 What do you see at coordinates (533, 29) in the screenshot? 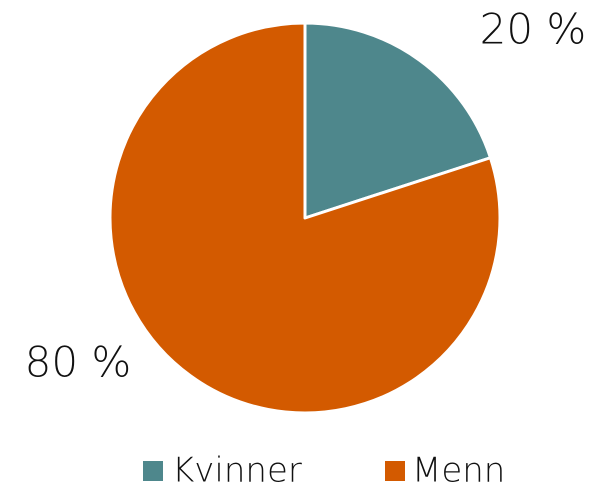
I see `value-label: 20 %` at bounding box center [533, 29].